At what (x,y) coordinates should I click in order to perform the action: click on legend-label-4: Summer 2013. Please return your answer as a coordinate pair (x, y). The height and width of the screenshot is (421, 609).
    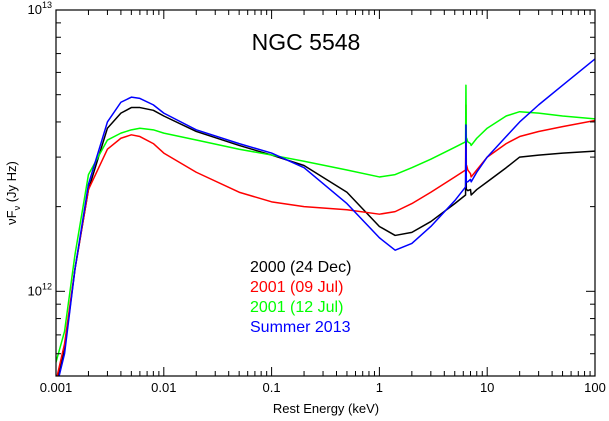
    Looking at the image, I should click on (300, 327).